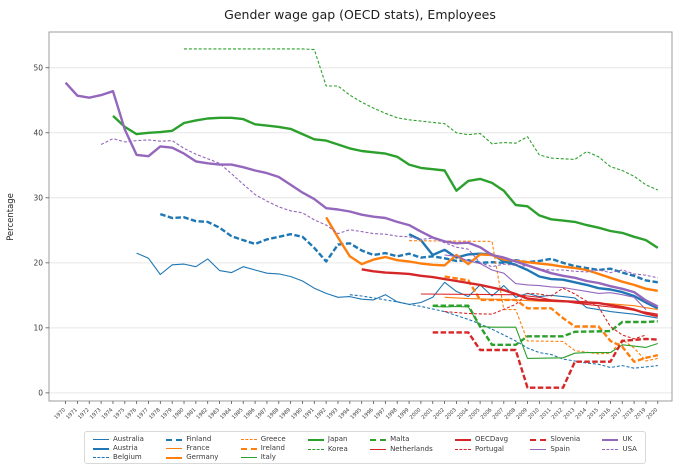  Describe the element at coordinates (125, 448) in the screenshot. I see `legend-label: Austria` at that location.